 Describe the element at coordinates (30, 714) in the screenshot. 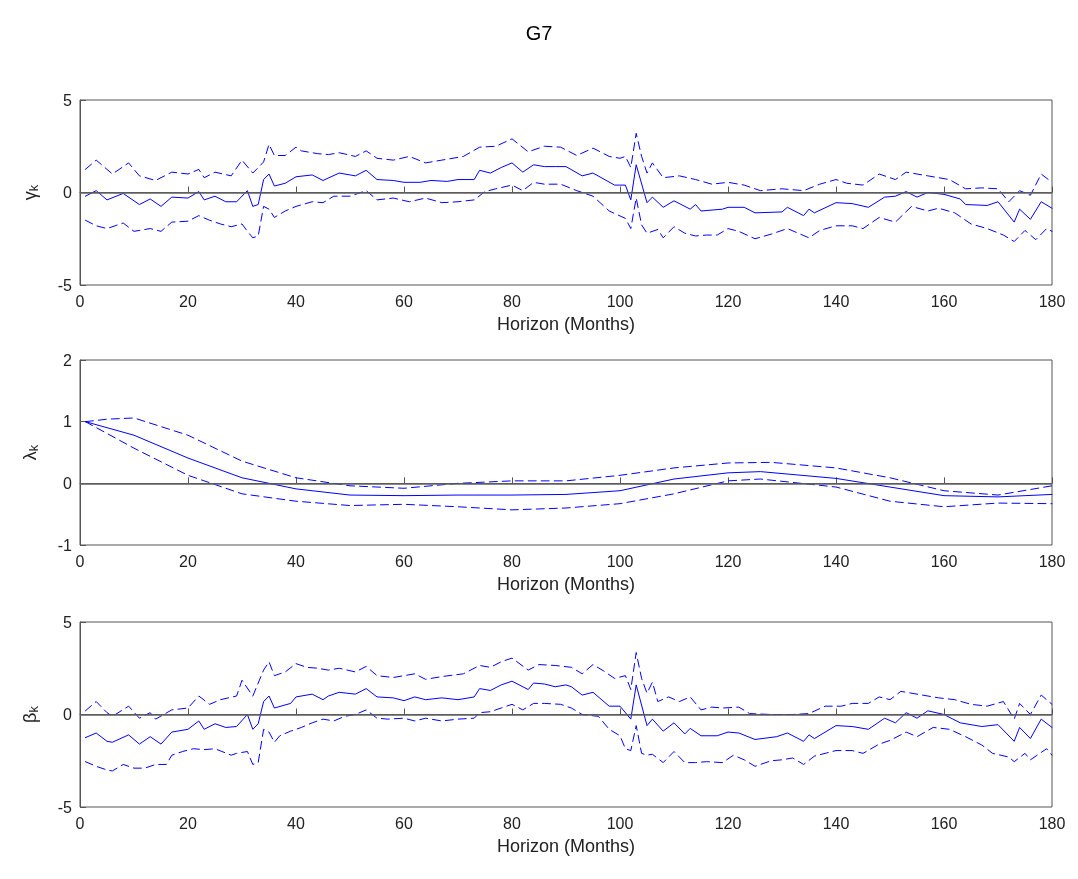

I see `y-axis-title: βk` at that location.